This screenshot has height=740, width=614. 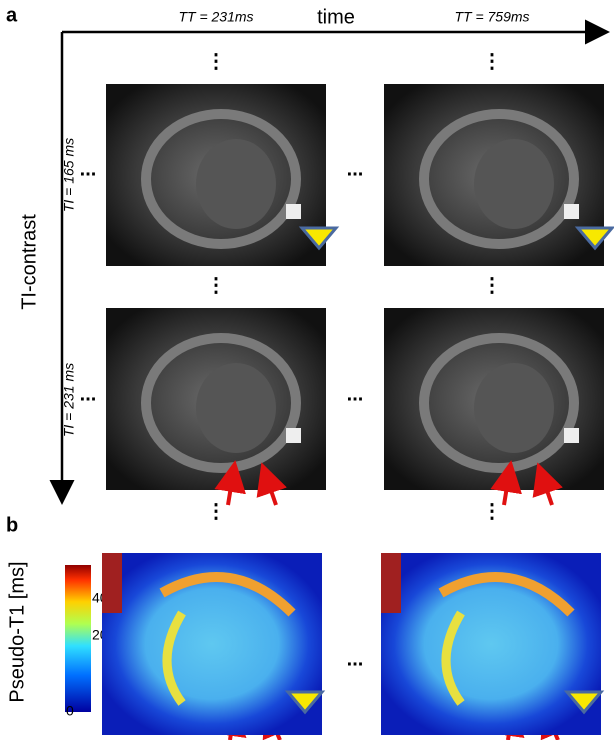 I want to click on axis-title: time, so click(x=336, y=17).